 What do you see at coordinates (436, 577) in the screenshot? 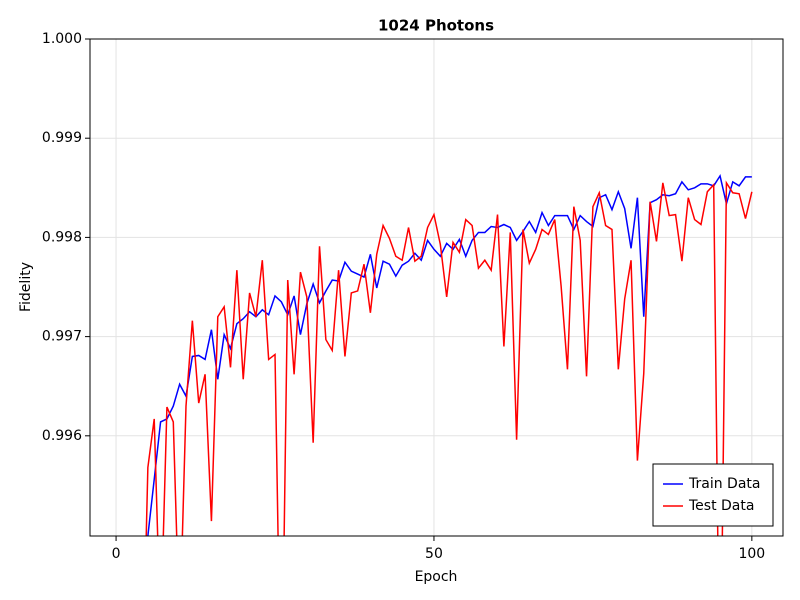
I see `x-axis-label: Epoch` at bounding box center [436, 577].